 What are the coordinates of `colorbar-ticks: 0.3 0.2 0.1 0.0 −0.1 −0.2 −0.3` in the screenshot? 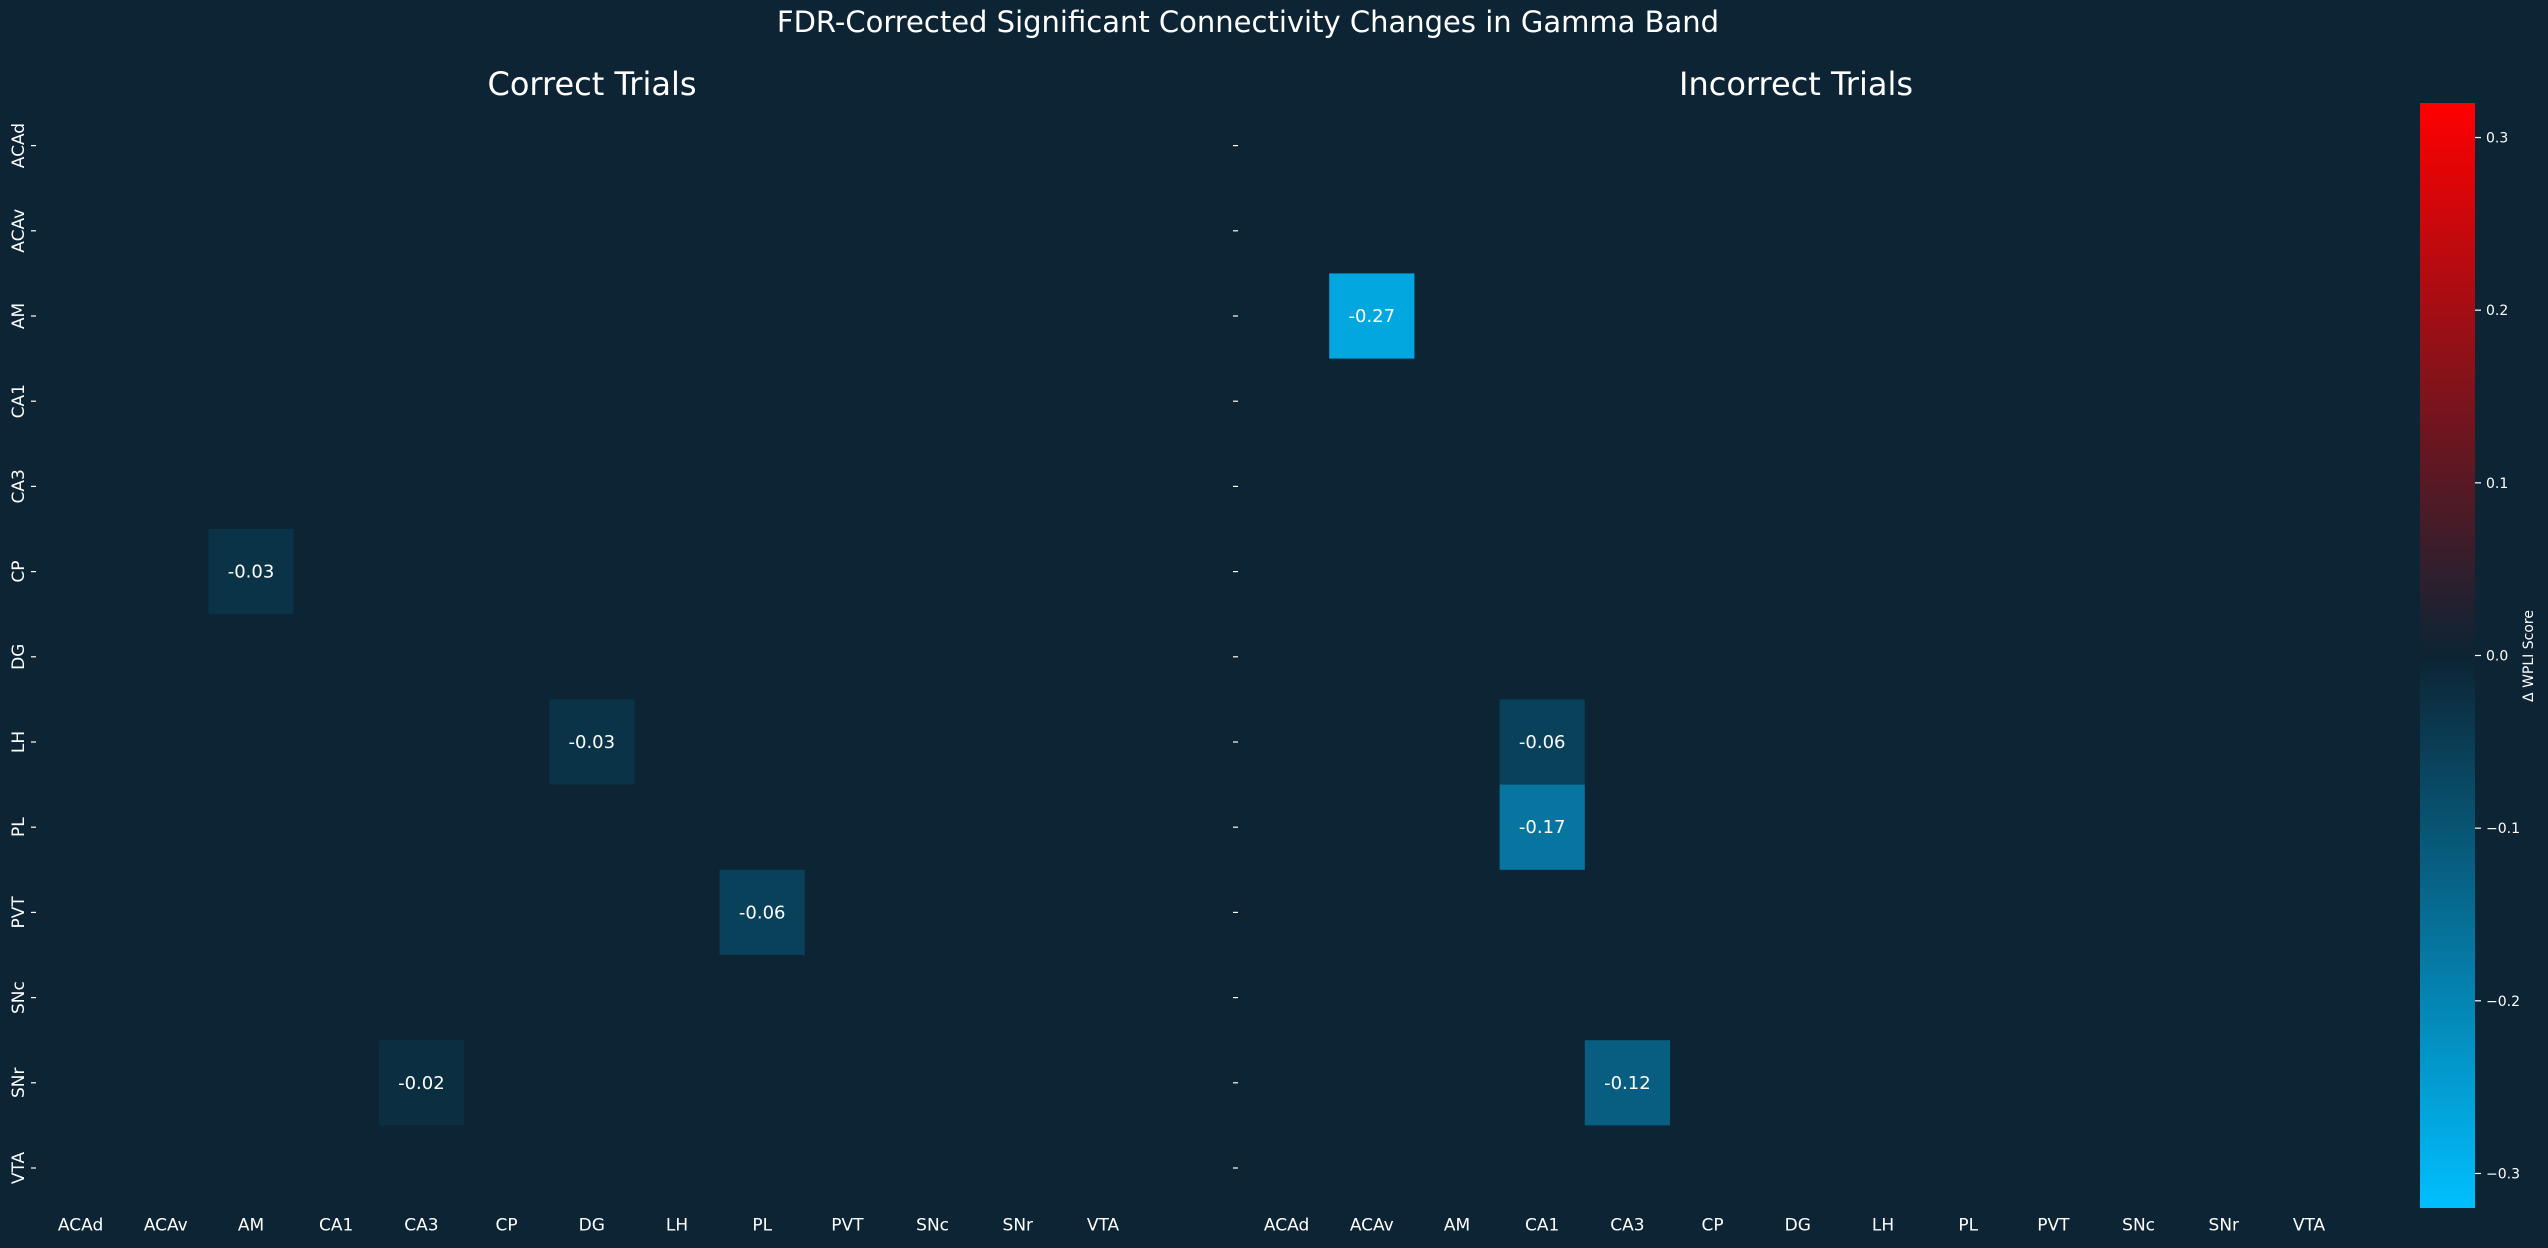 It's located at (2497, 656).